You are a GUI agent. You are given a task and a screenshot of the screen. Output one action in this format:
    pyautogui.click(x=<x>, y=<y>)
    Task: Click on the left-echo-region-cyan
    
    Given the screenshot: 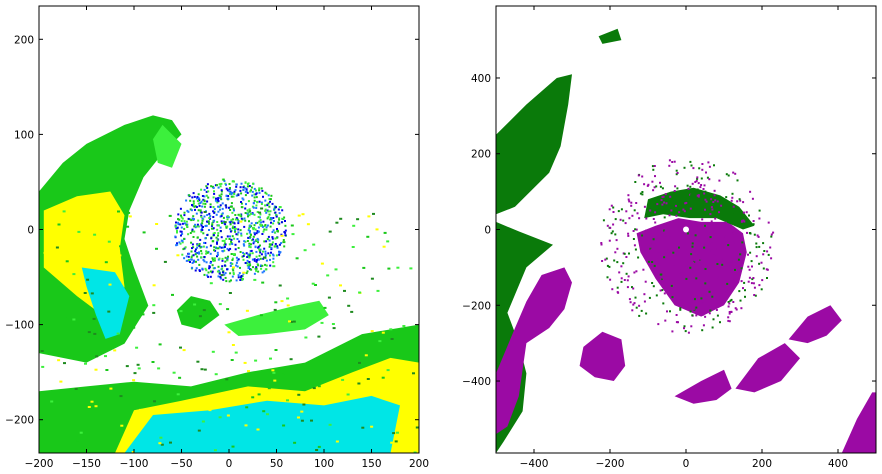 What is the action you would take?
    pyautogui.click(x=105, y=303)
    